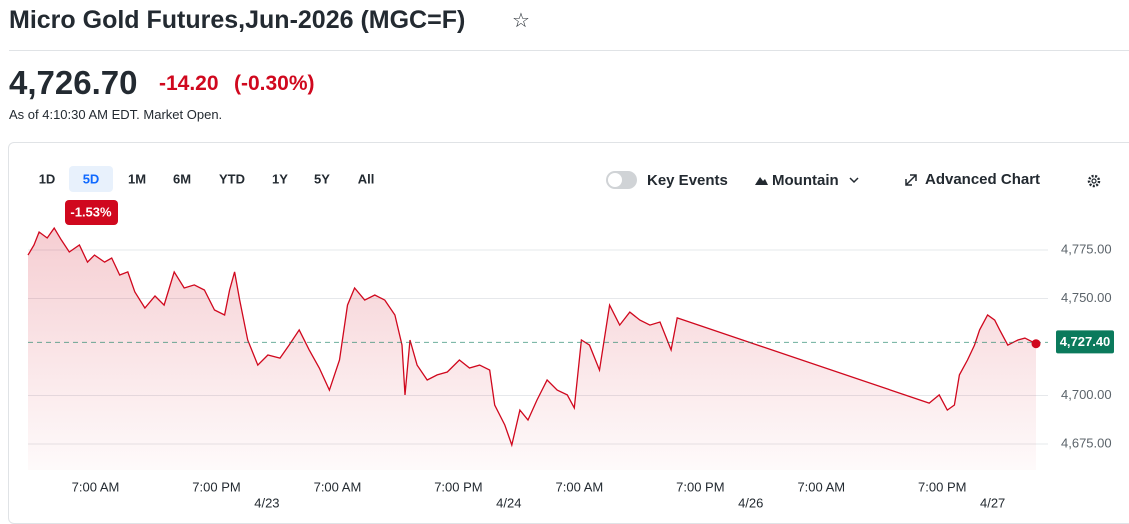  I want to click on x-tick-label: 4/26, so click(750, 502).